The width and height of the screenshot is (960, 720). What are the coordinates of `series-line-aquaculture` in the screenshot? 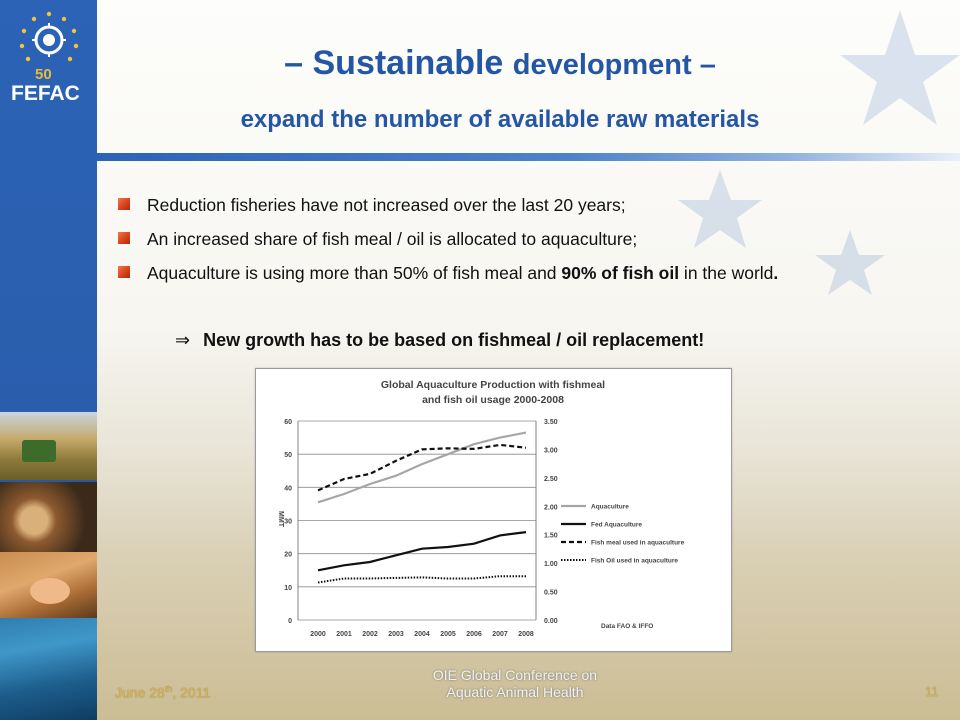 It's located at (422, 467).